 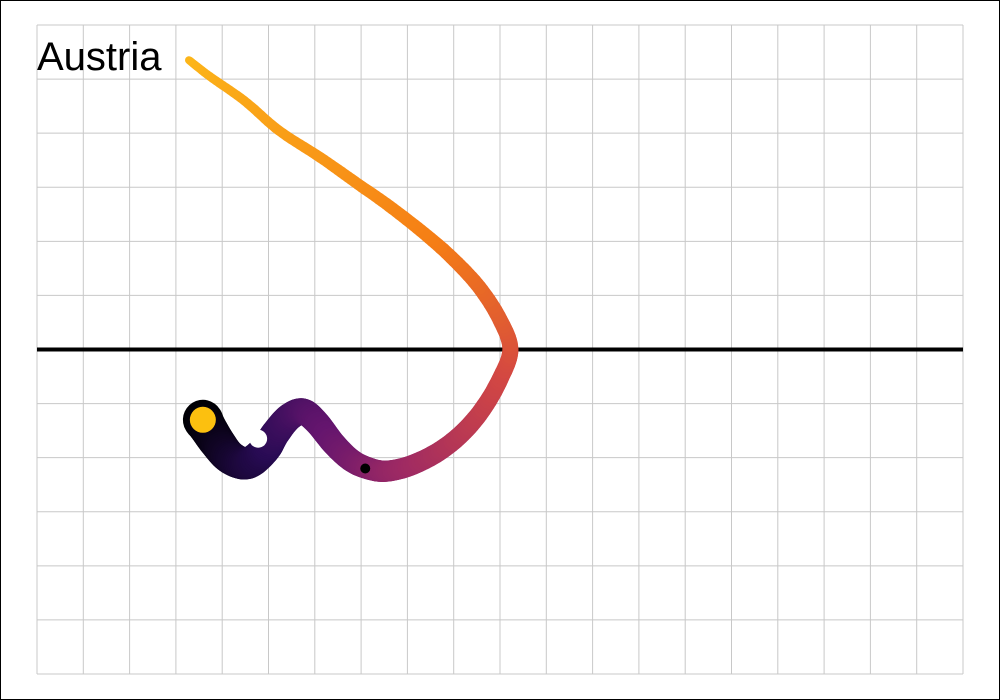 What do you see at coordinates (99, 57) in the screenshot?
I see `chart-title: Austria` at bounding box center [99, 57].